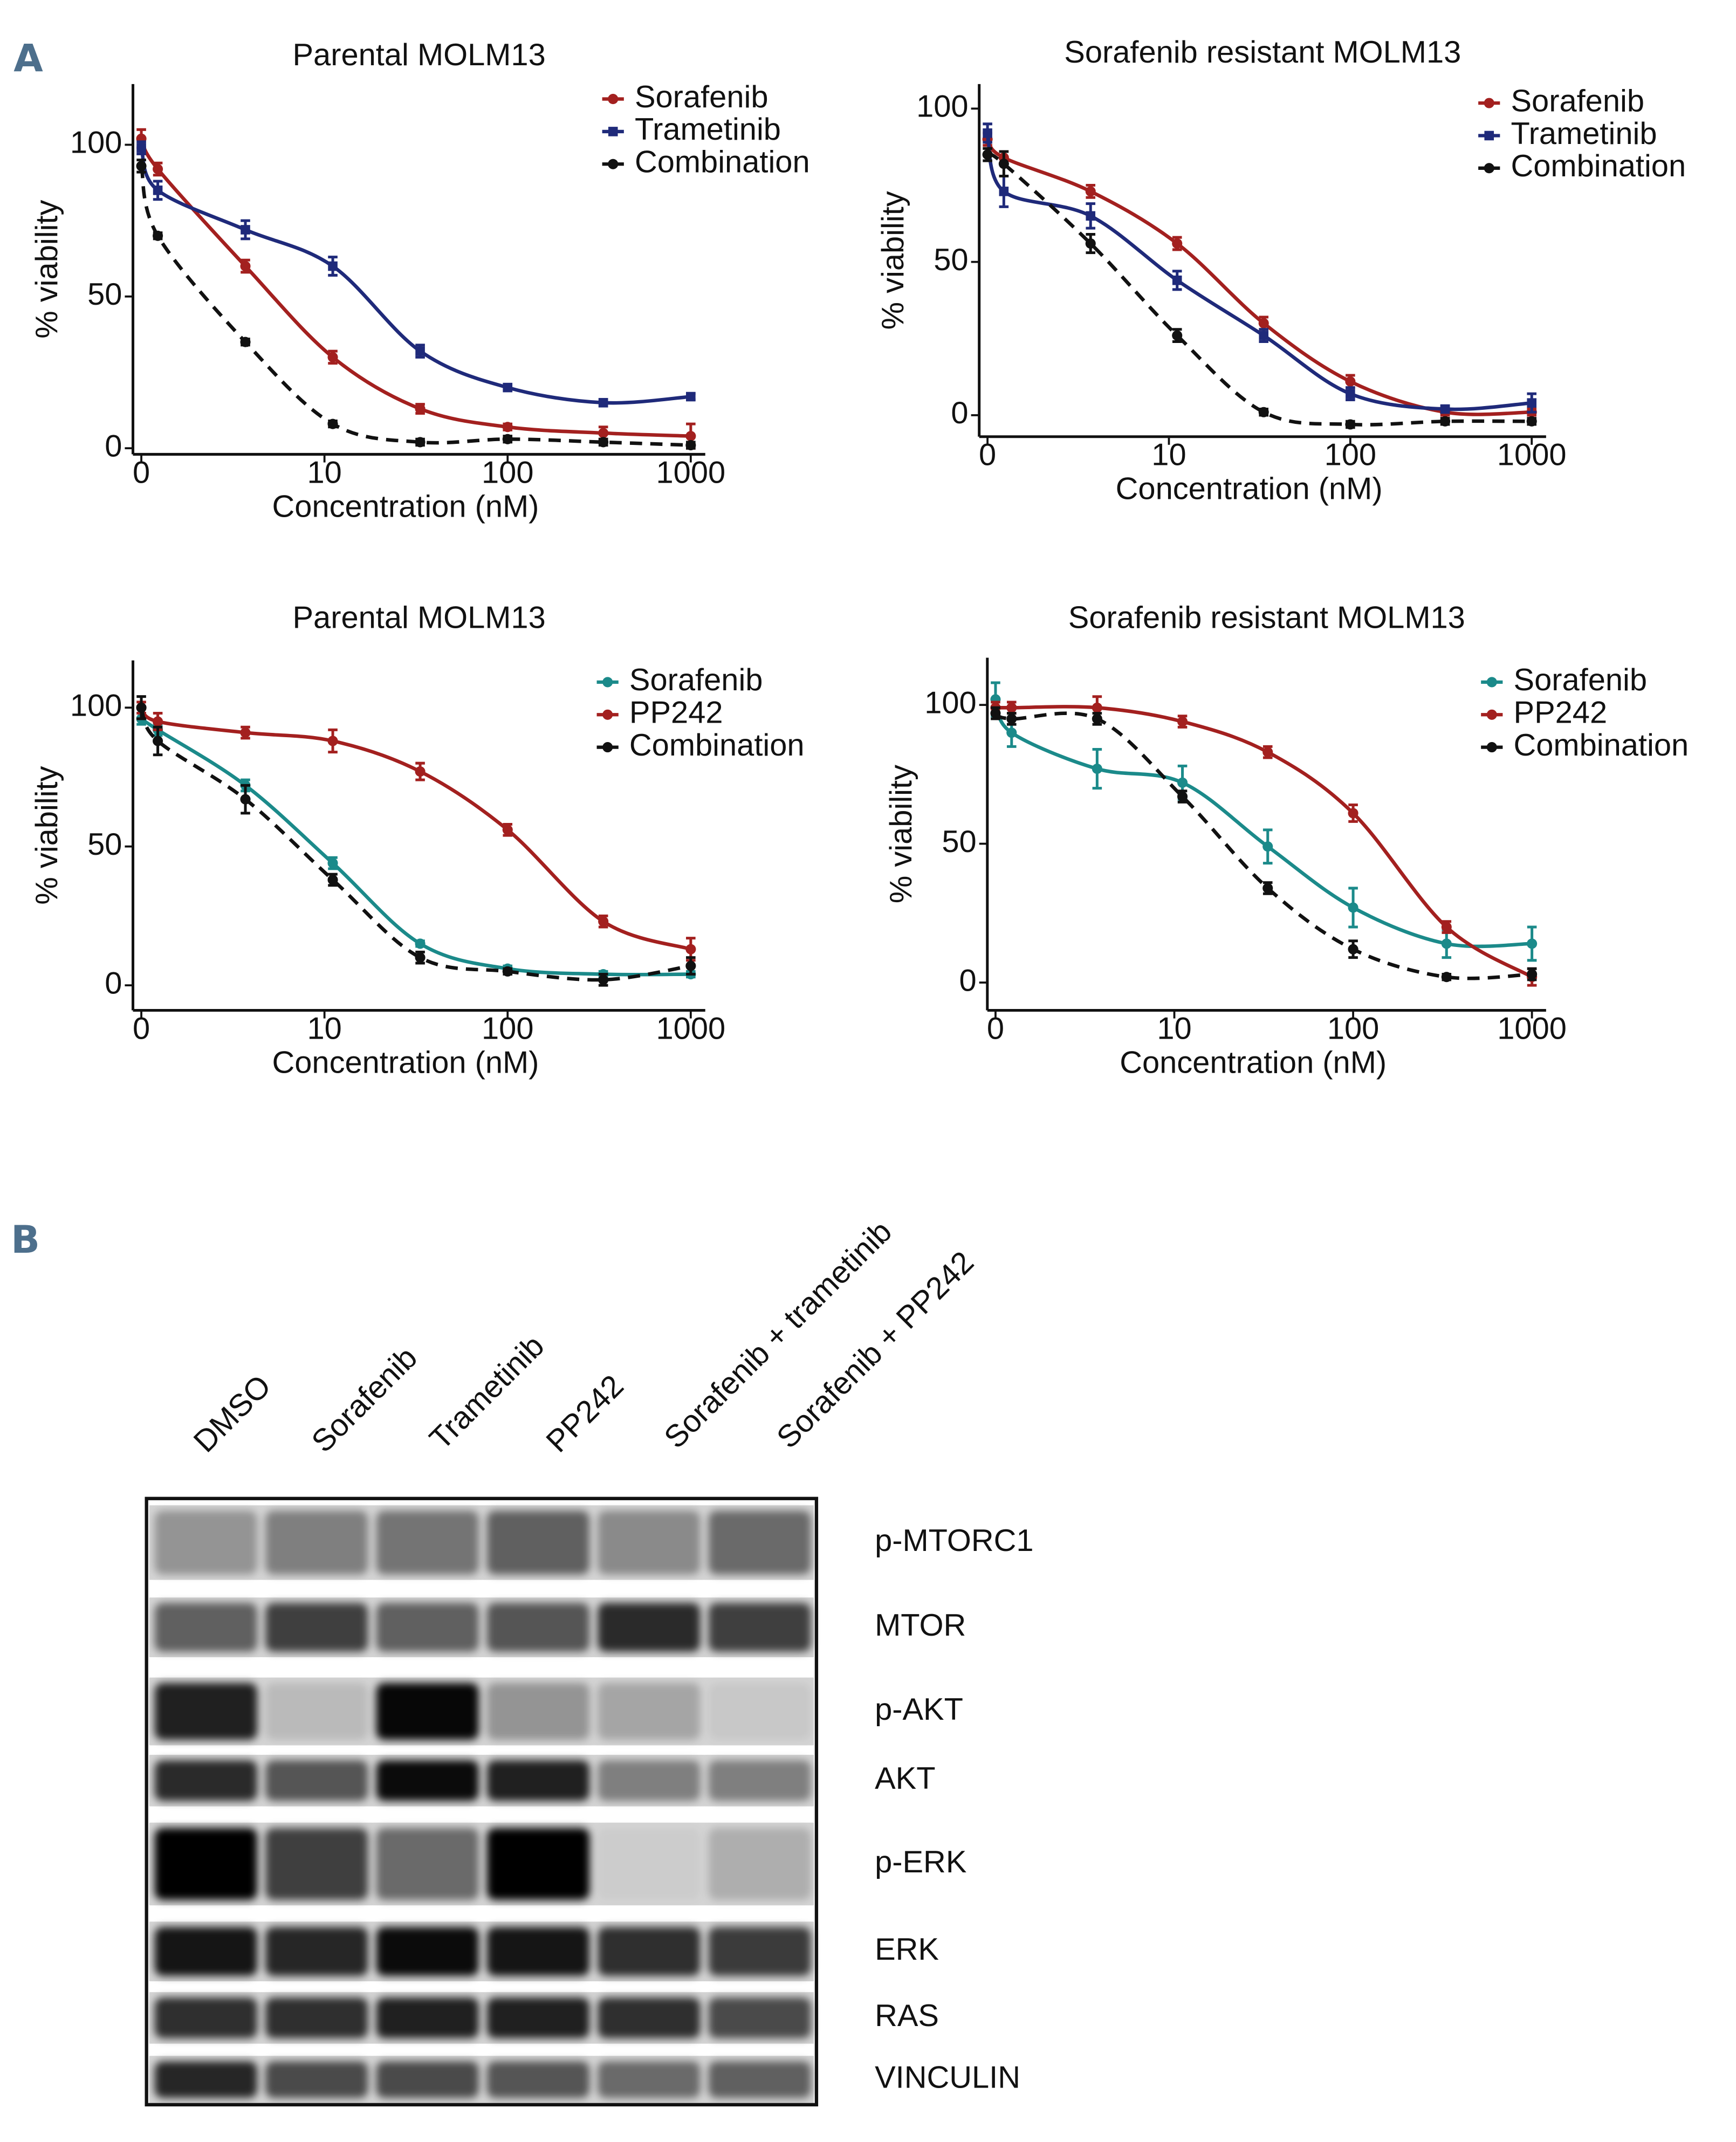  I want to click on panel-label: A, so click(28, 59).